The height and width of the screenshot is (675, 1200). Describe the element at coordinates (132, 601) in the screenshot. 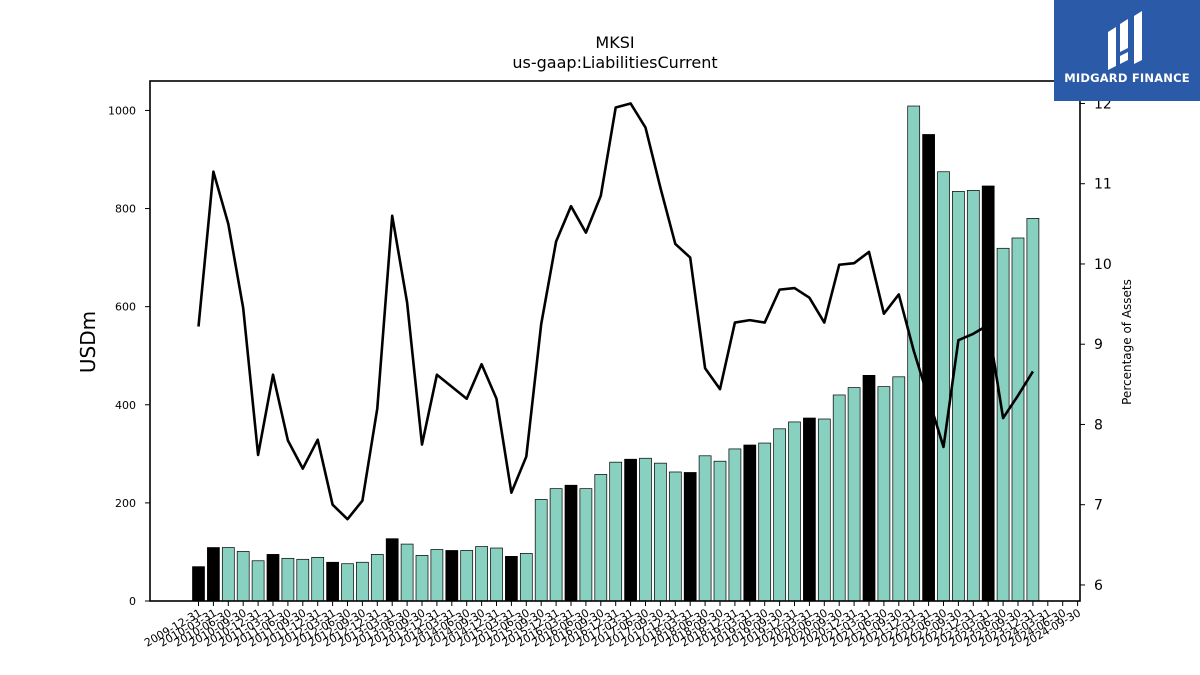

I see `y-left-tick-label: 0` at that location.